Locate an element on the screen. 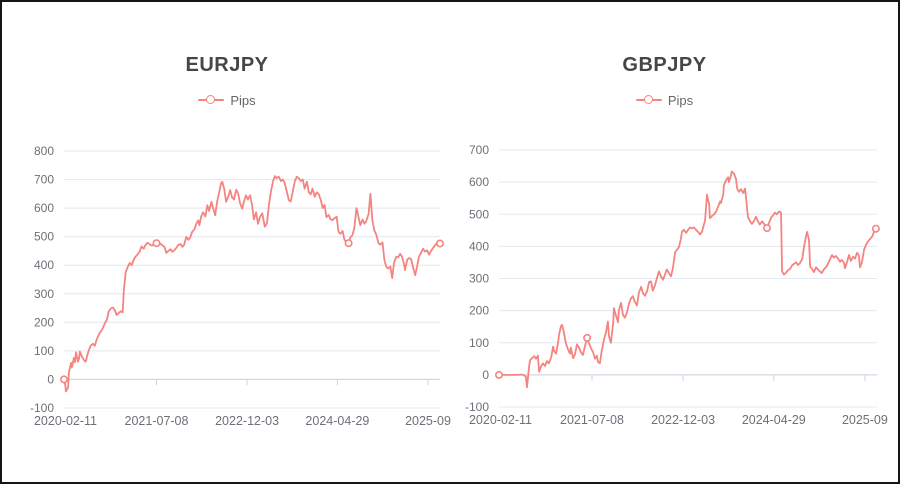 This screenshot has width=900, height=484. y-tick-label: 800 is located at coordinates (44, 151).